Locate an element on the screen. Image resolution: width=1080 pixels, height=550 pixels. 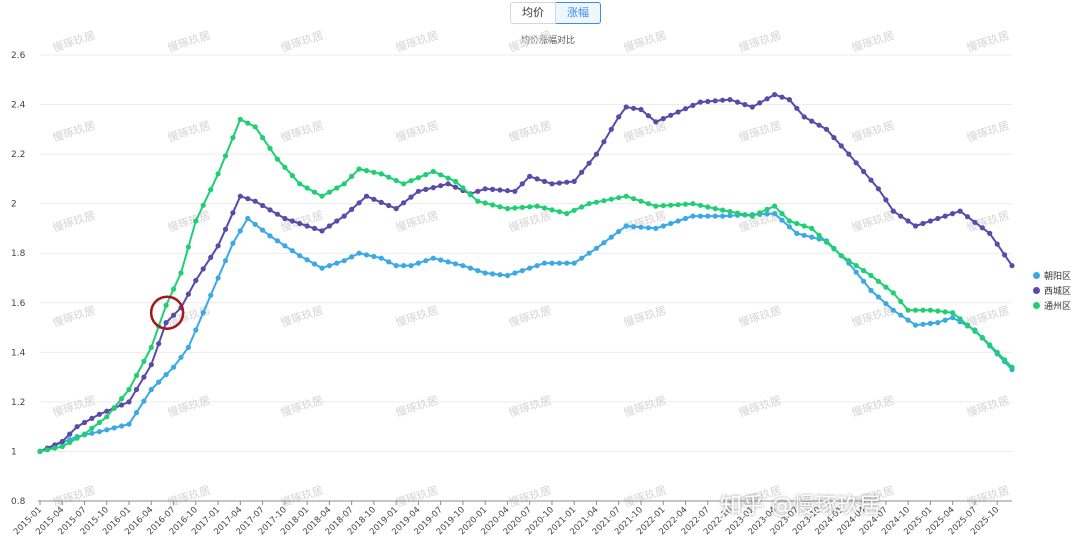
legend-item-tongzhou: 通州区 is located at coordinates (1052, 305).